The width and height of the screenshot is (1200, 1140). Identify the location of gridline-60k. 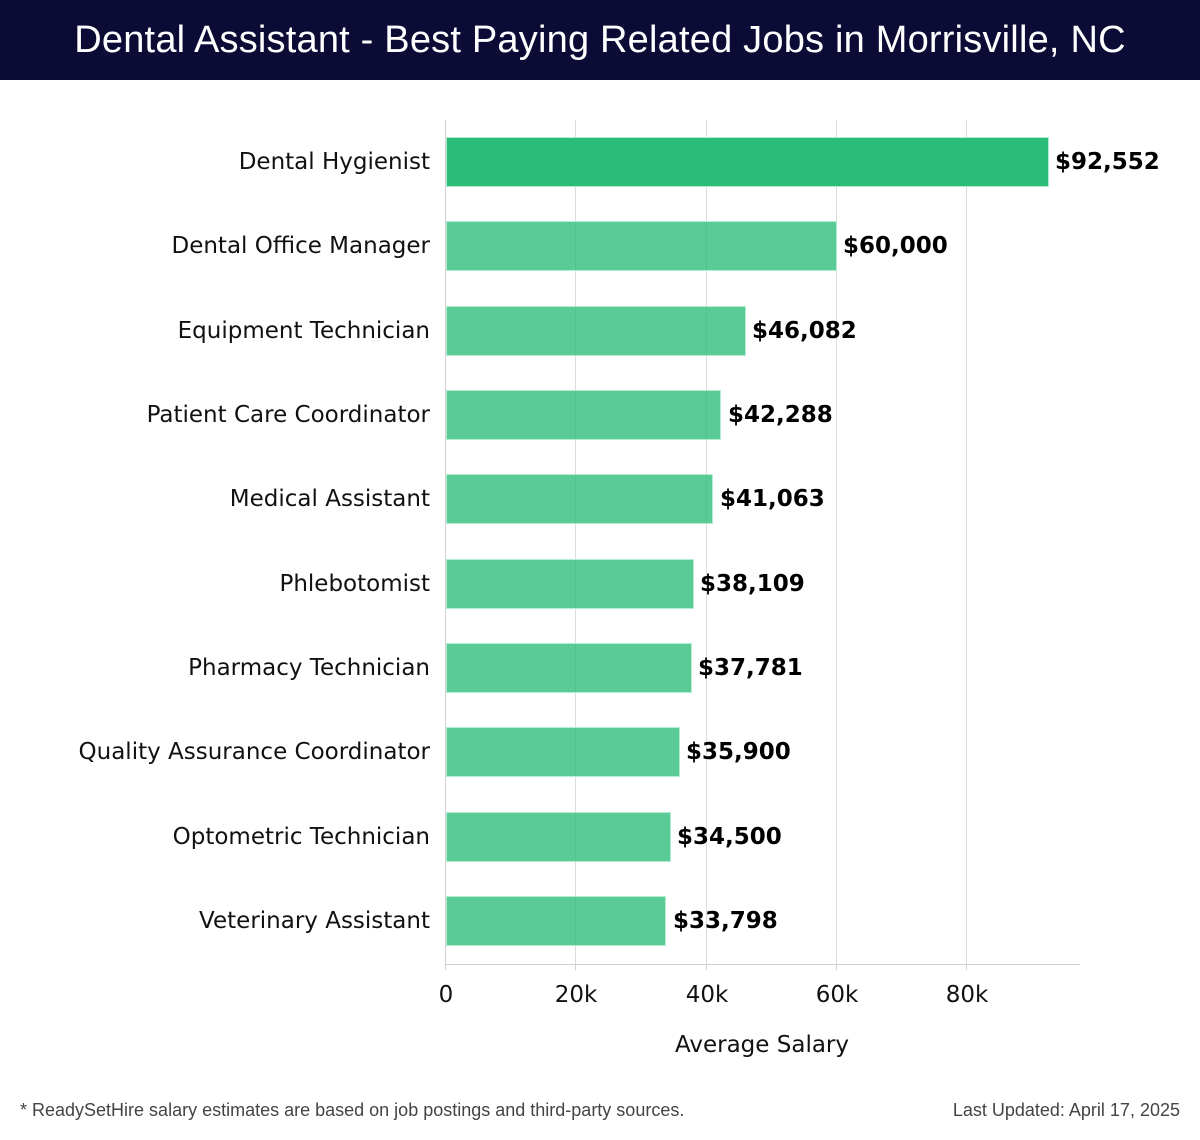
(836, 542).